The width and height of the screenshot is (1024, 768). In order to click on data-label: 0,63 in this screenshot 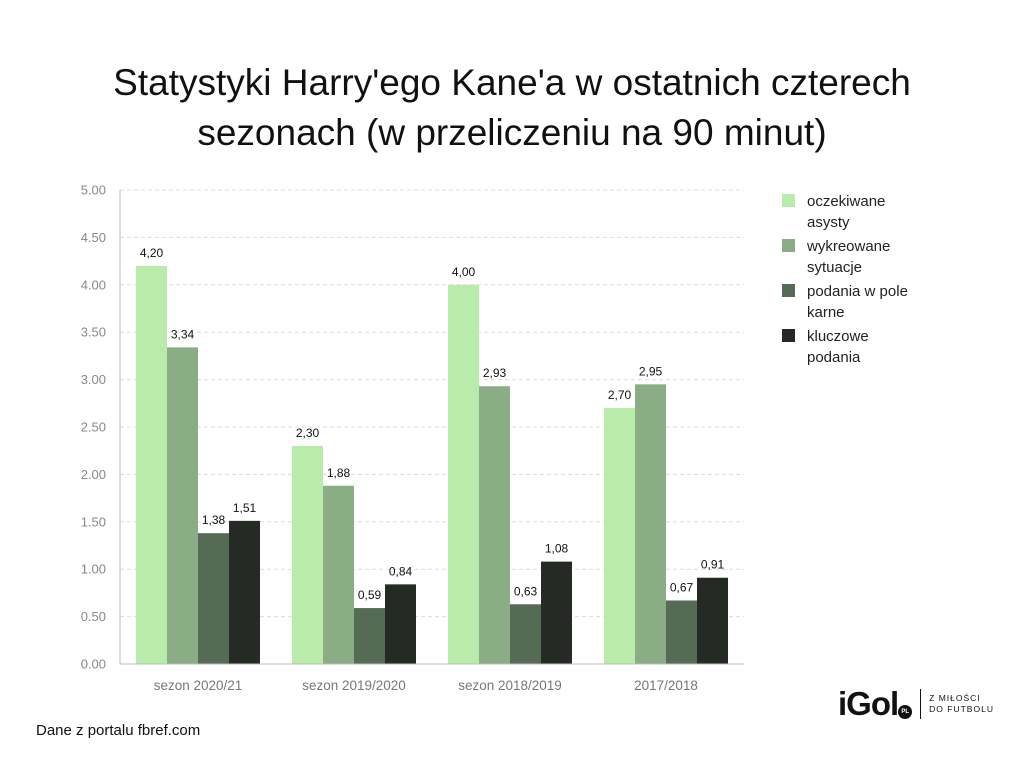, I will do `click(526, 591)`.